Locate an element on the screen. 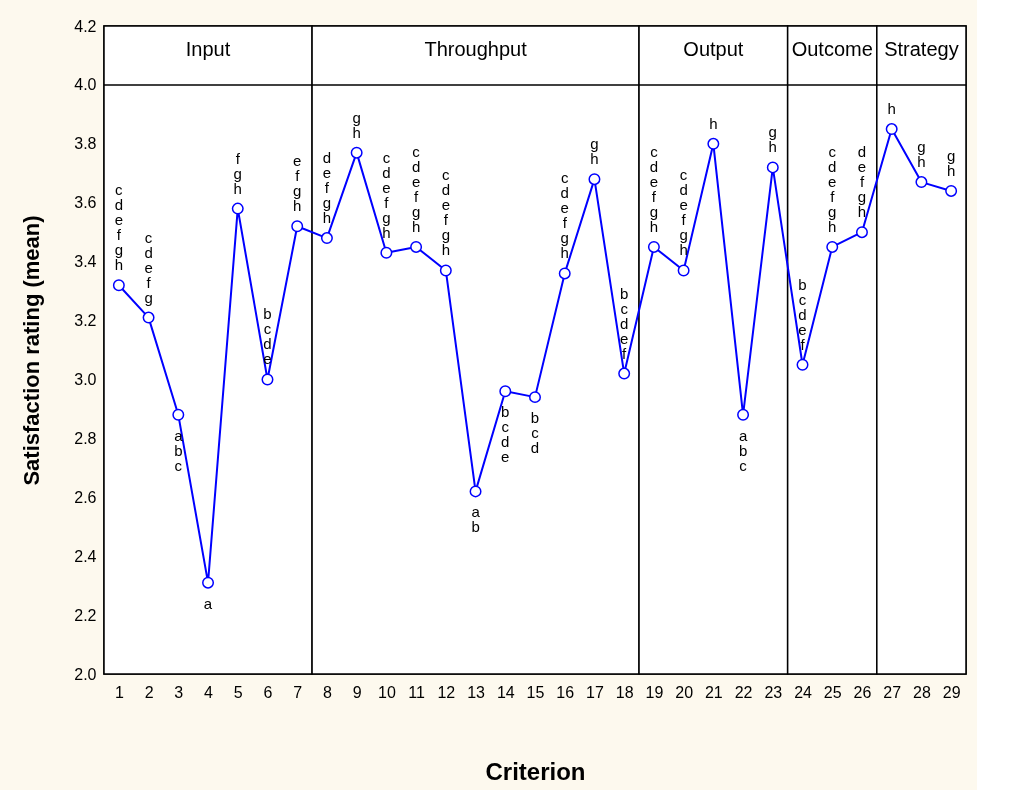 The height and width of the screenshot is (790, 1010). x-tick-label: 26 is located at coordinates (862, 692).